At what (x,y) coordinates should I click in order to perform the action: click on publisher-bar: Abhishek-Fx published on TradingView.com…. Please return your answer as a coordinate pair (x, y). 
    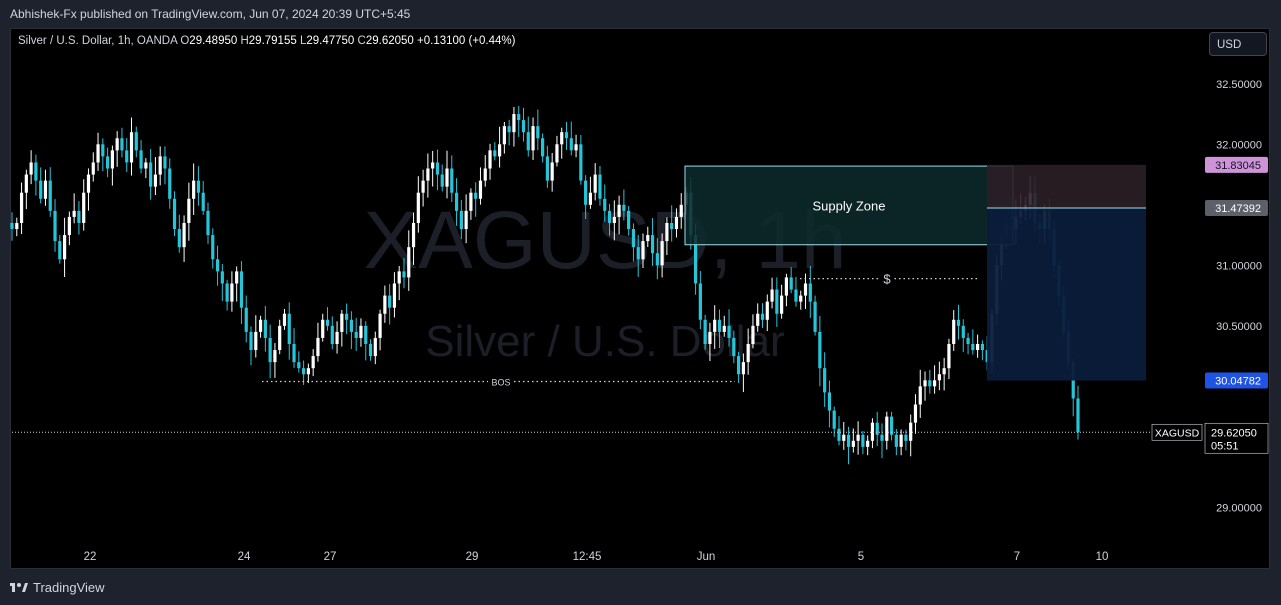
    Looking at the image, I should click on (640, 14).